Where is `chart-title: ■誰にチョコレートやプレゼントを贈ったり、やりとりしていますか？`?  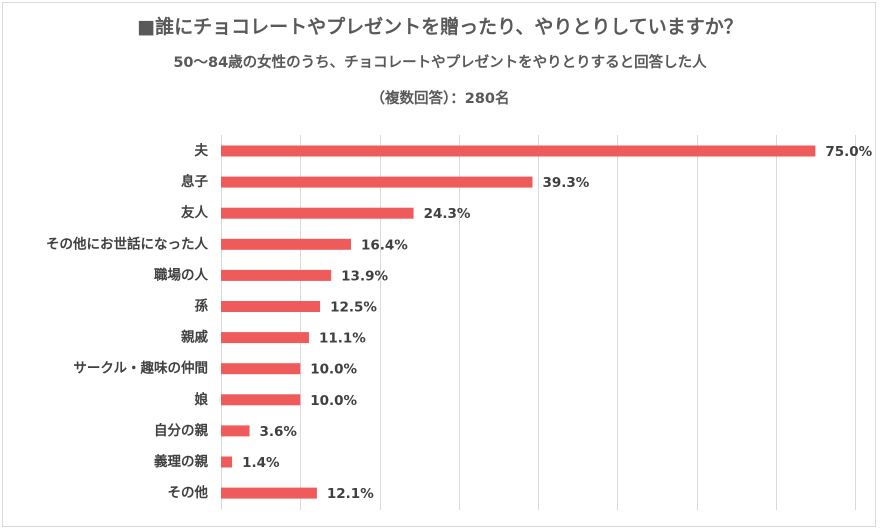 chart-title: ■誰にチョコレートやプレゼントを贈ったり、やりとりしていますか？ is located at coordinates (440, 27).